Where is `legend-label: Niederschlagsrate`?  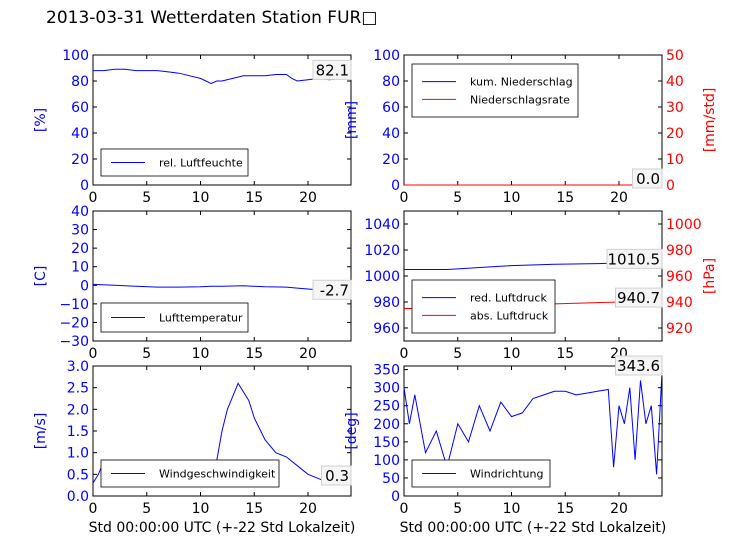
legend-label: Niederschlagsrate is located at coordinates (520, 99).